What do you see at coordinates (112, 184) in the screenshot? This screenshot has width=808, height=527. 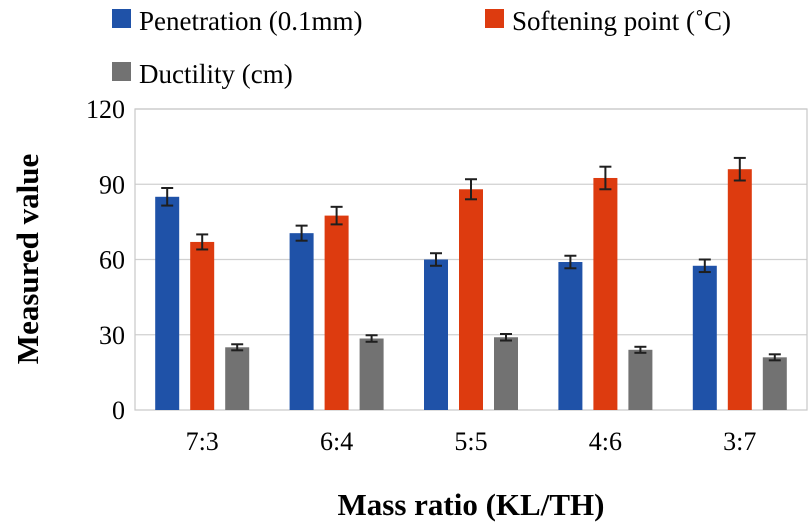 I see `y-tick-label: 90` at bounding box center [112, 184].